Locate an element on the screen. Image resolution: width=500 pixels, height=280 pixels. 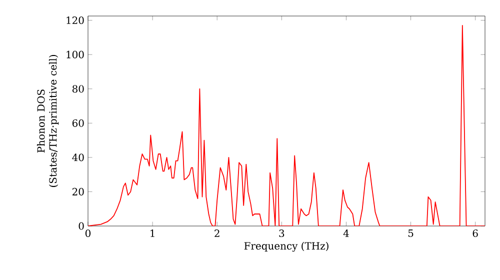
y-tick-label: 120 is located at coordinates (75, 20).